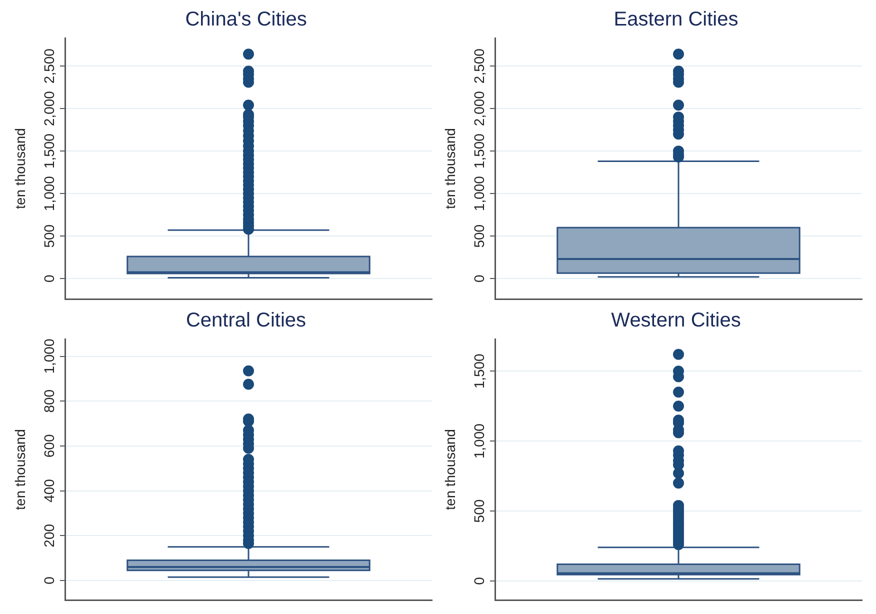 The width and height of the screenshot is (876, 614). Describe the element at coordinates (676, 321) in the screenshot. I see `chart-title: Western Cities` at that location.